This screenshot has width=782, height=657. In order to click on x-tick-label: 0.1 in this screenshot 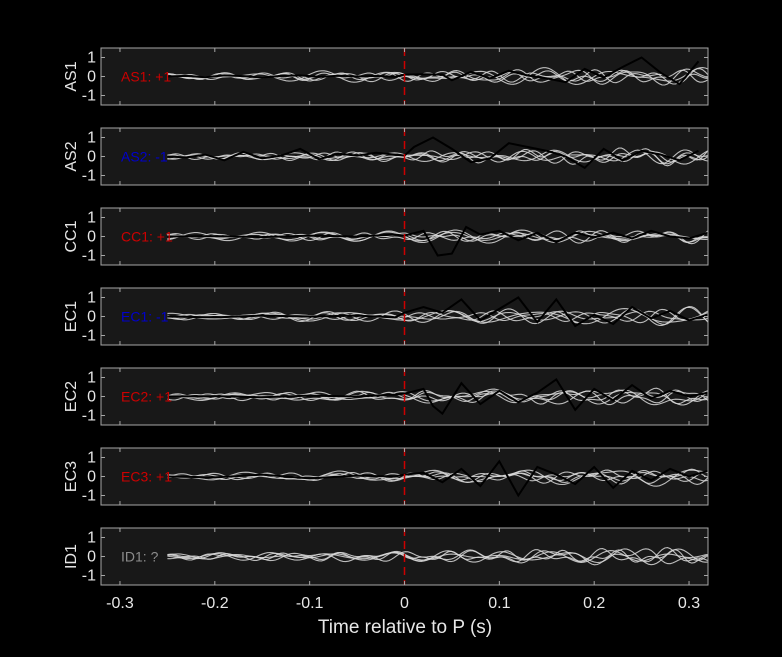, I will do `click(499, 603)`.